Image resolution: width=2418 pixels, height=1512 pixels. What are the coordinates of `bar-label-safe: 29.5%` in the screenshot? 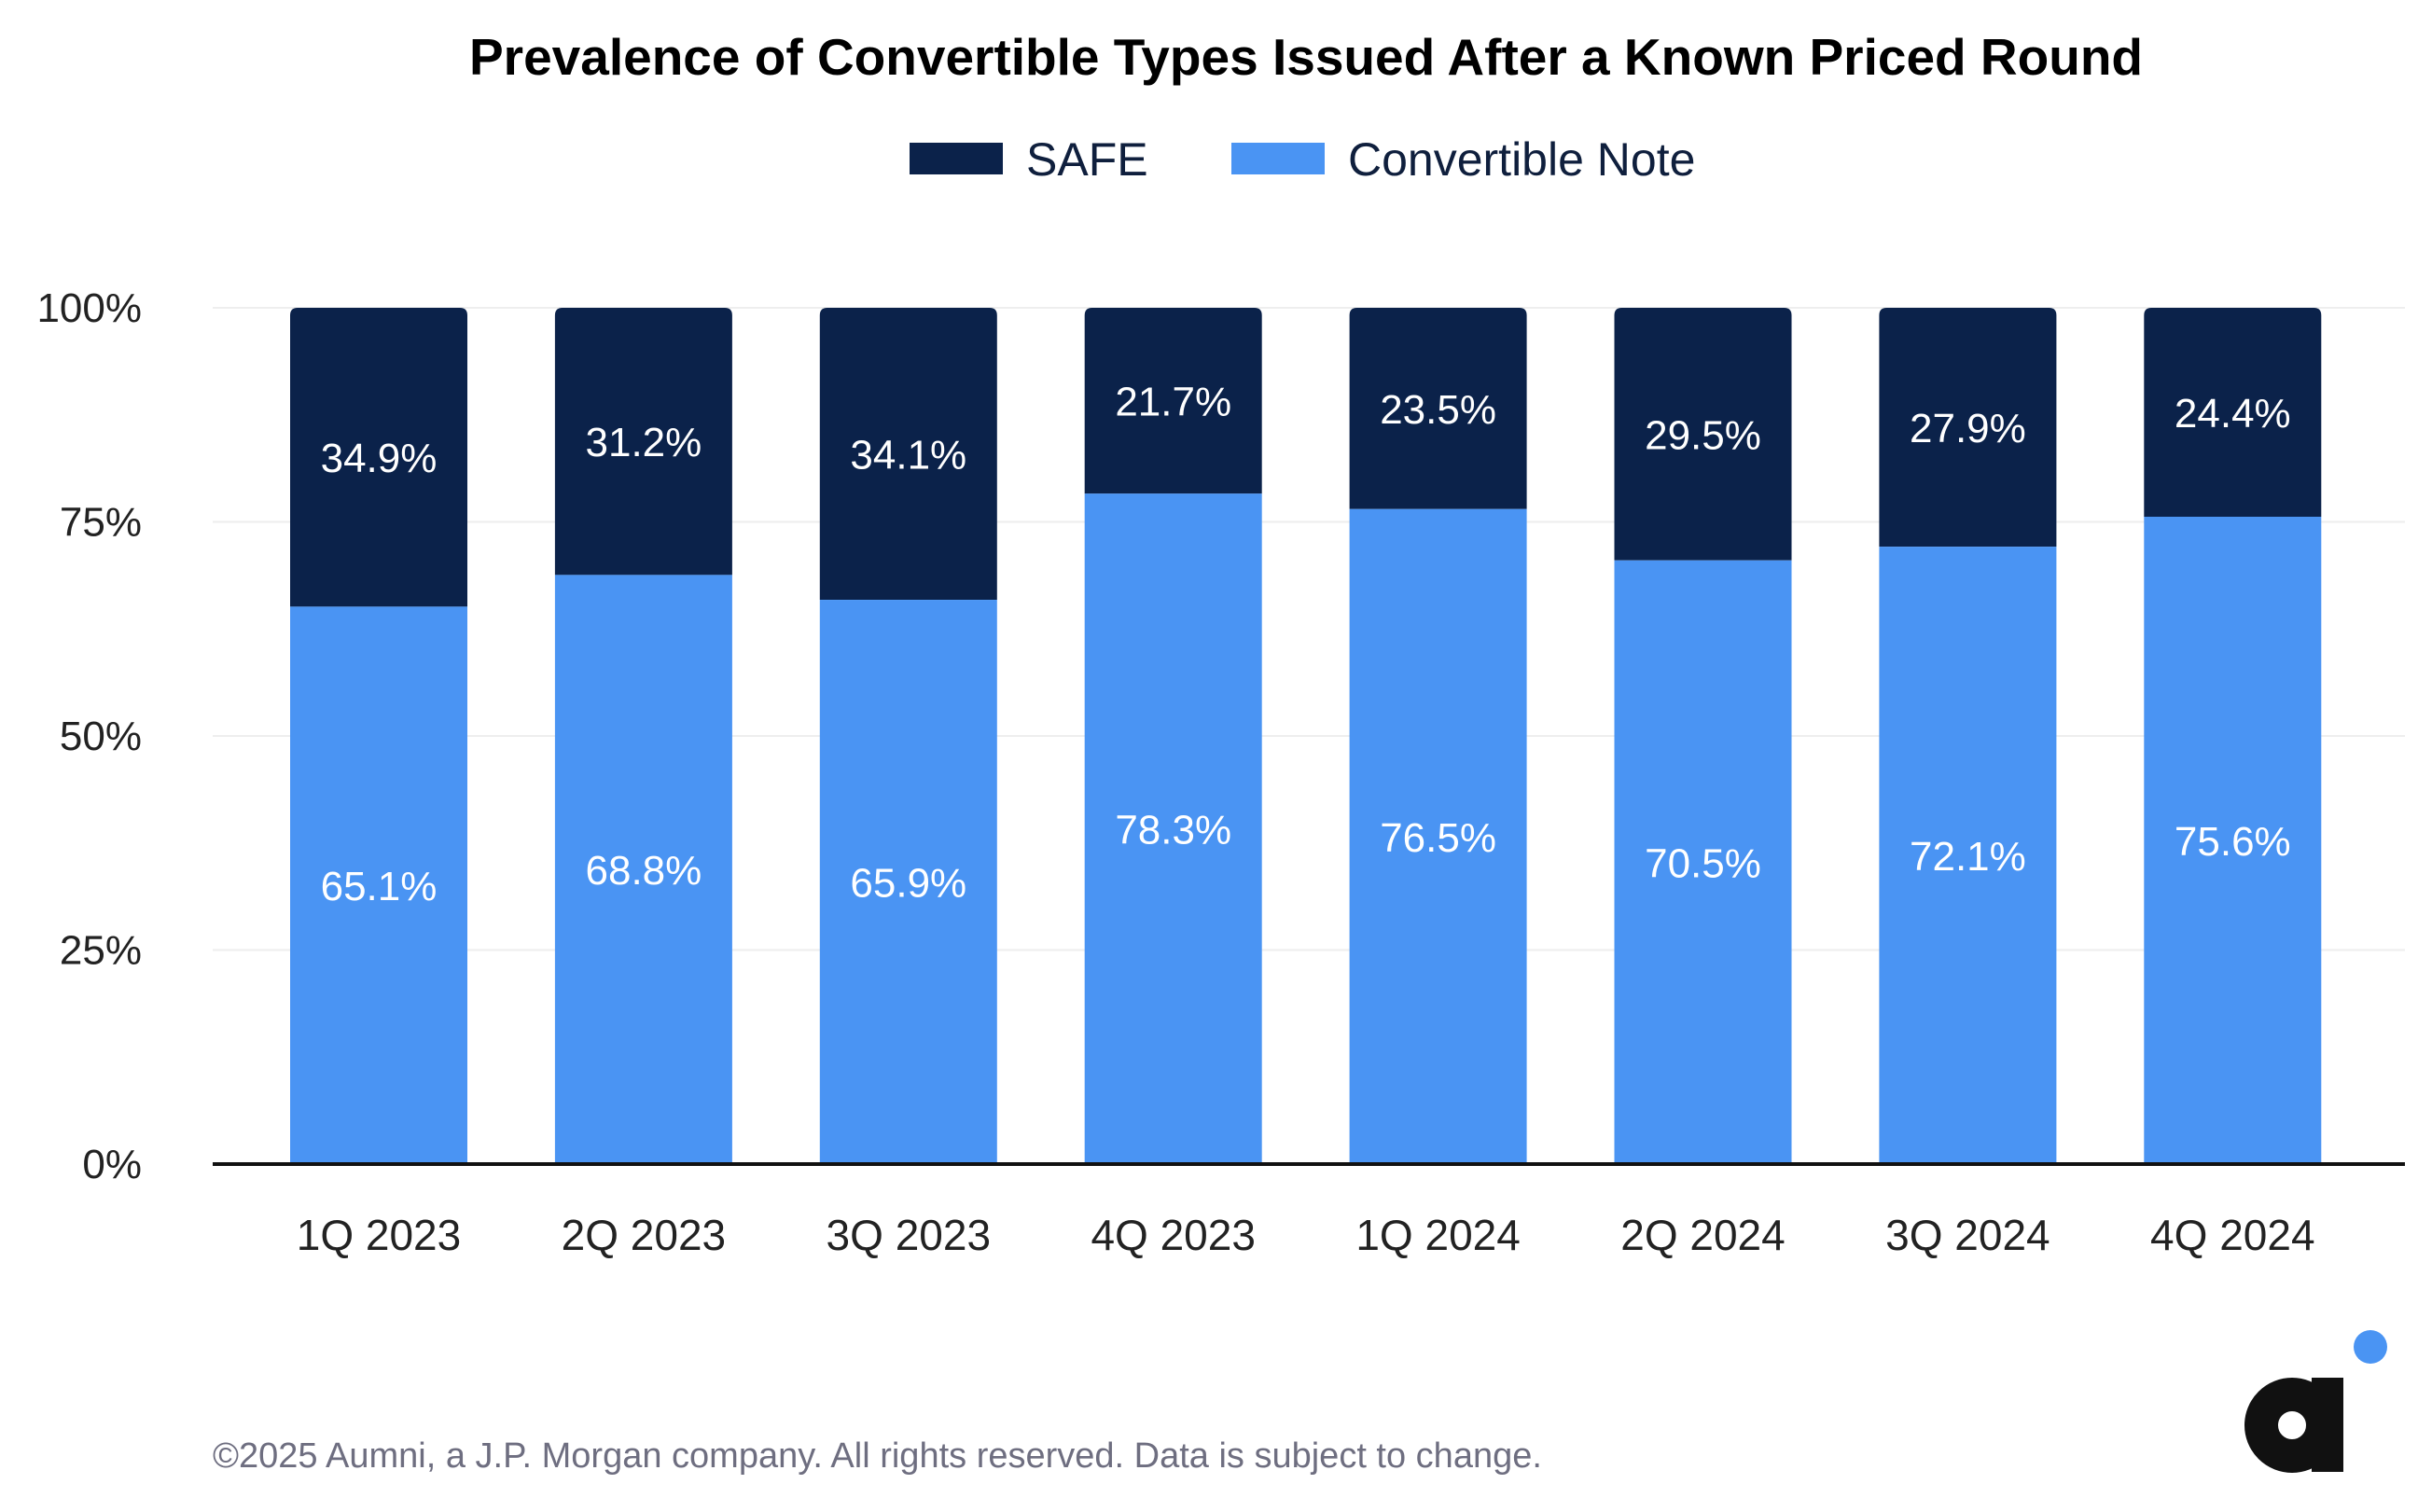 It's located at (1703, 435).